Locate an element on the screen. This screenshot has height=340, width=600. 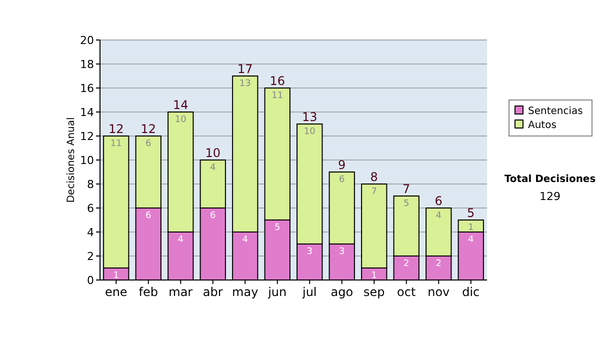
x-tick-label: jul is located at coordinates (309, 292).